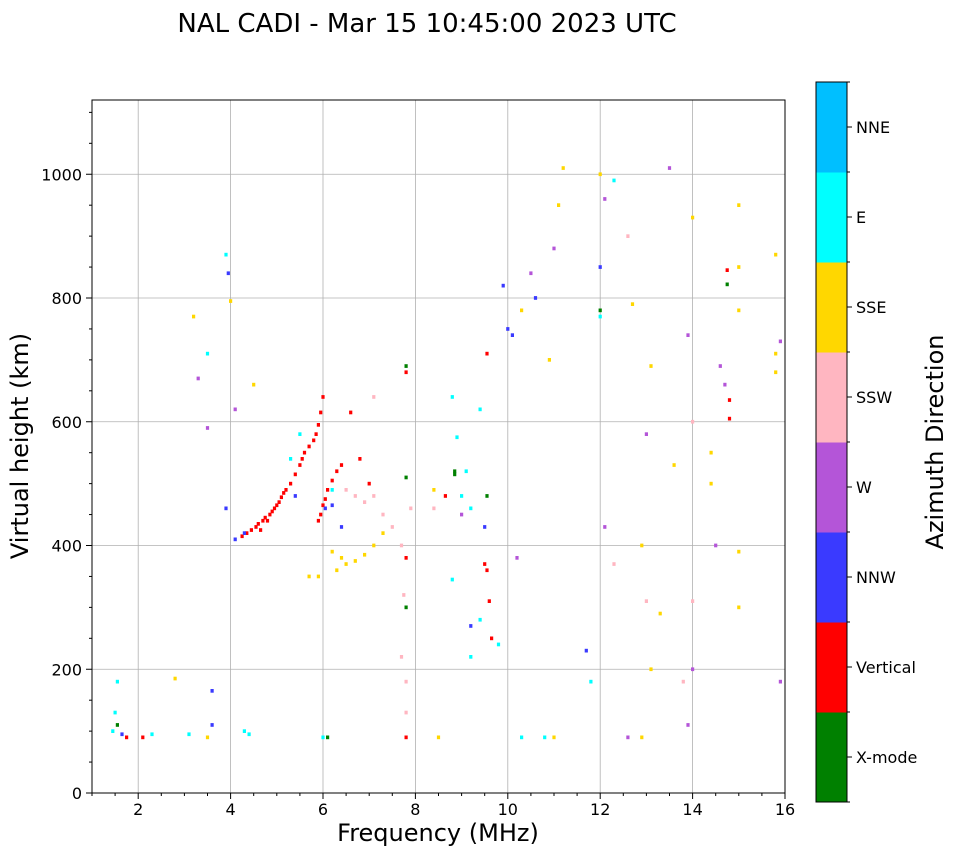  I want to click on x-tick-label: 16, so click(785, 809).